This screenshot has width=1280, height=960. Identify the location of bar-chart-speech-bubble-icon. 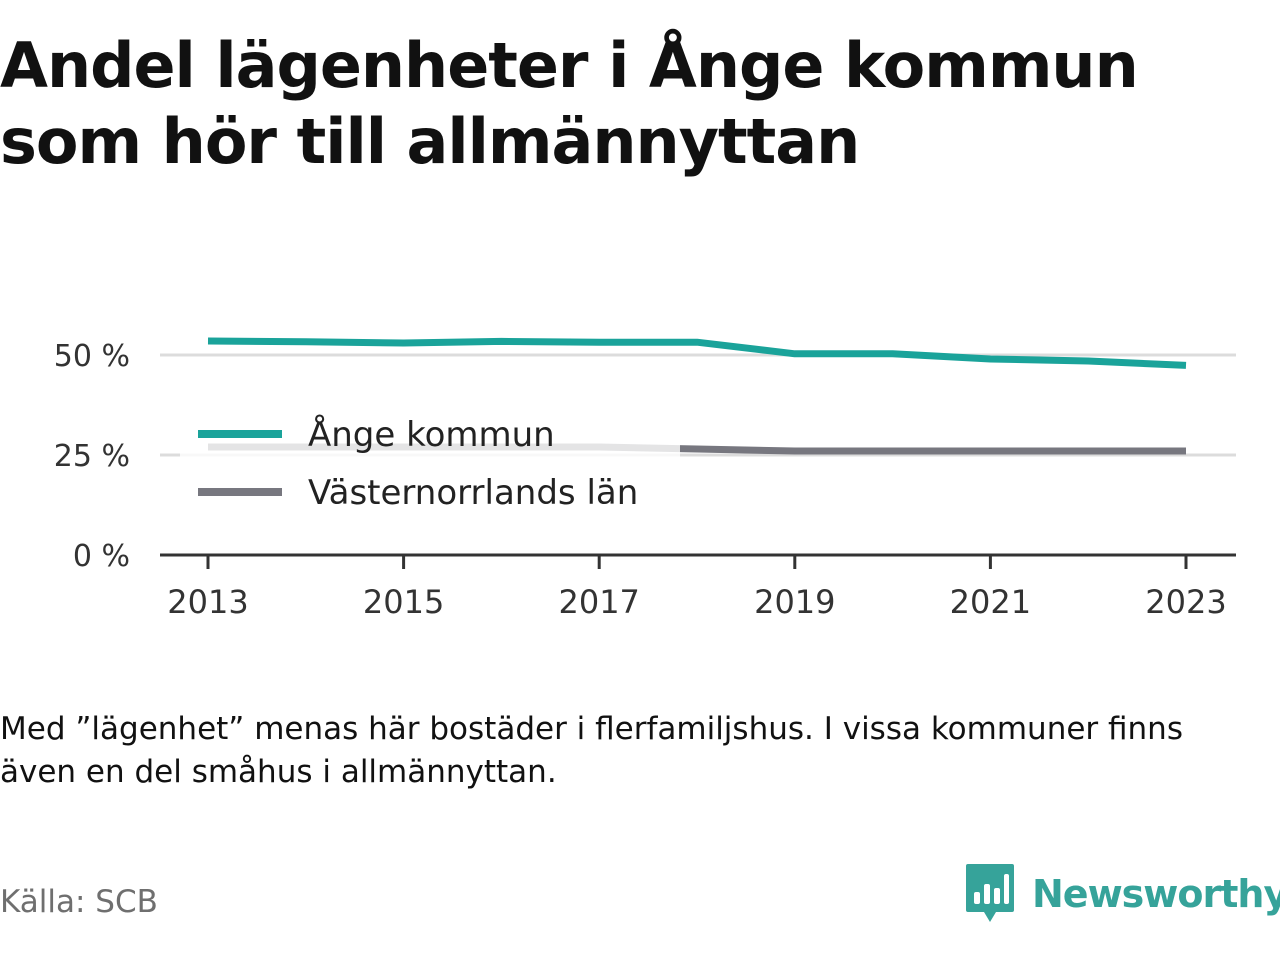
(990, 893).